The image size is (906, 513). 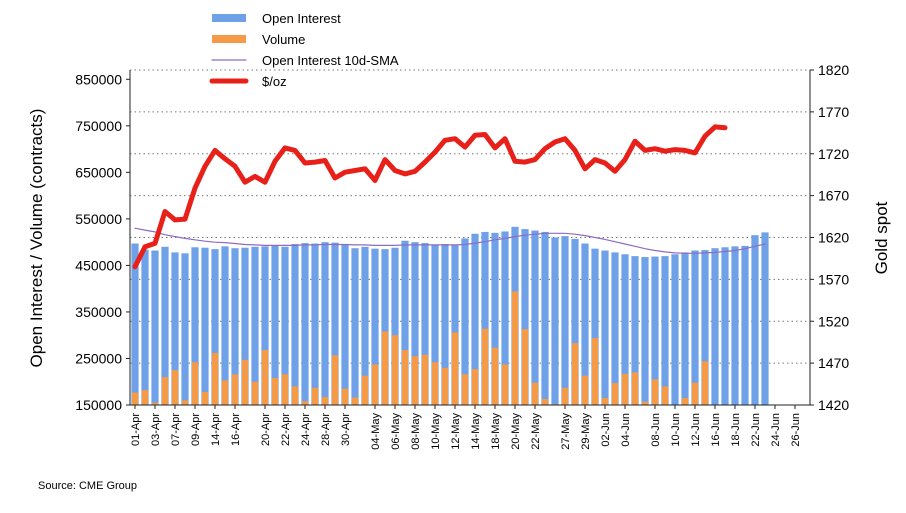 What do you see at coordinates (326, 429) in the screenshot?
I see `x-tick-label: 28-Apr` at bounding box center [326, 429].